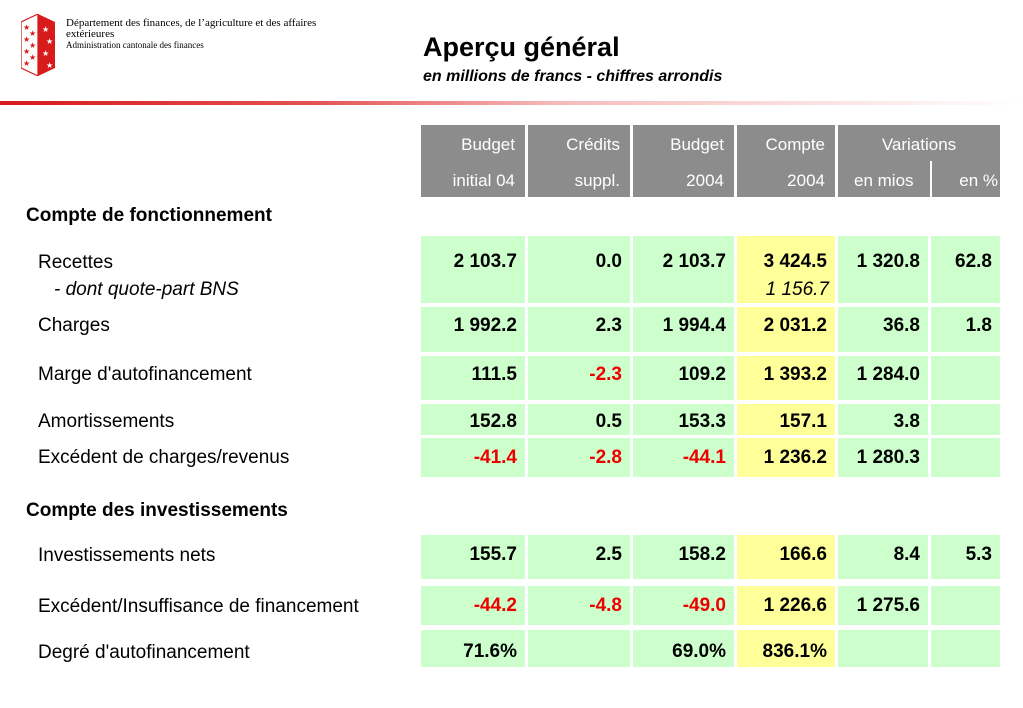 The width and height of the screenshot is (1023, 708). Describe the element at coordinates (157, 510) in the screenshot. I see `section-investissements: Compte des investissements` at that location.